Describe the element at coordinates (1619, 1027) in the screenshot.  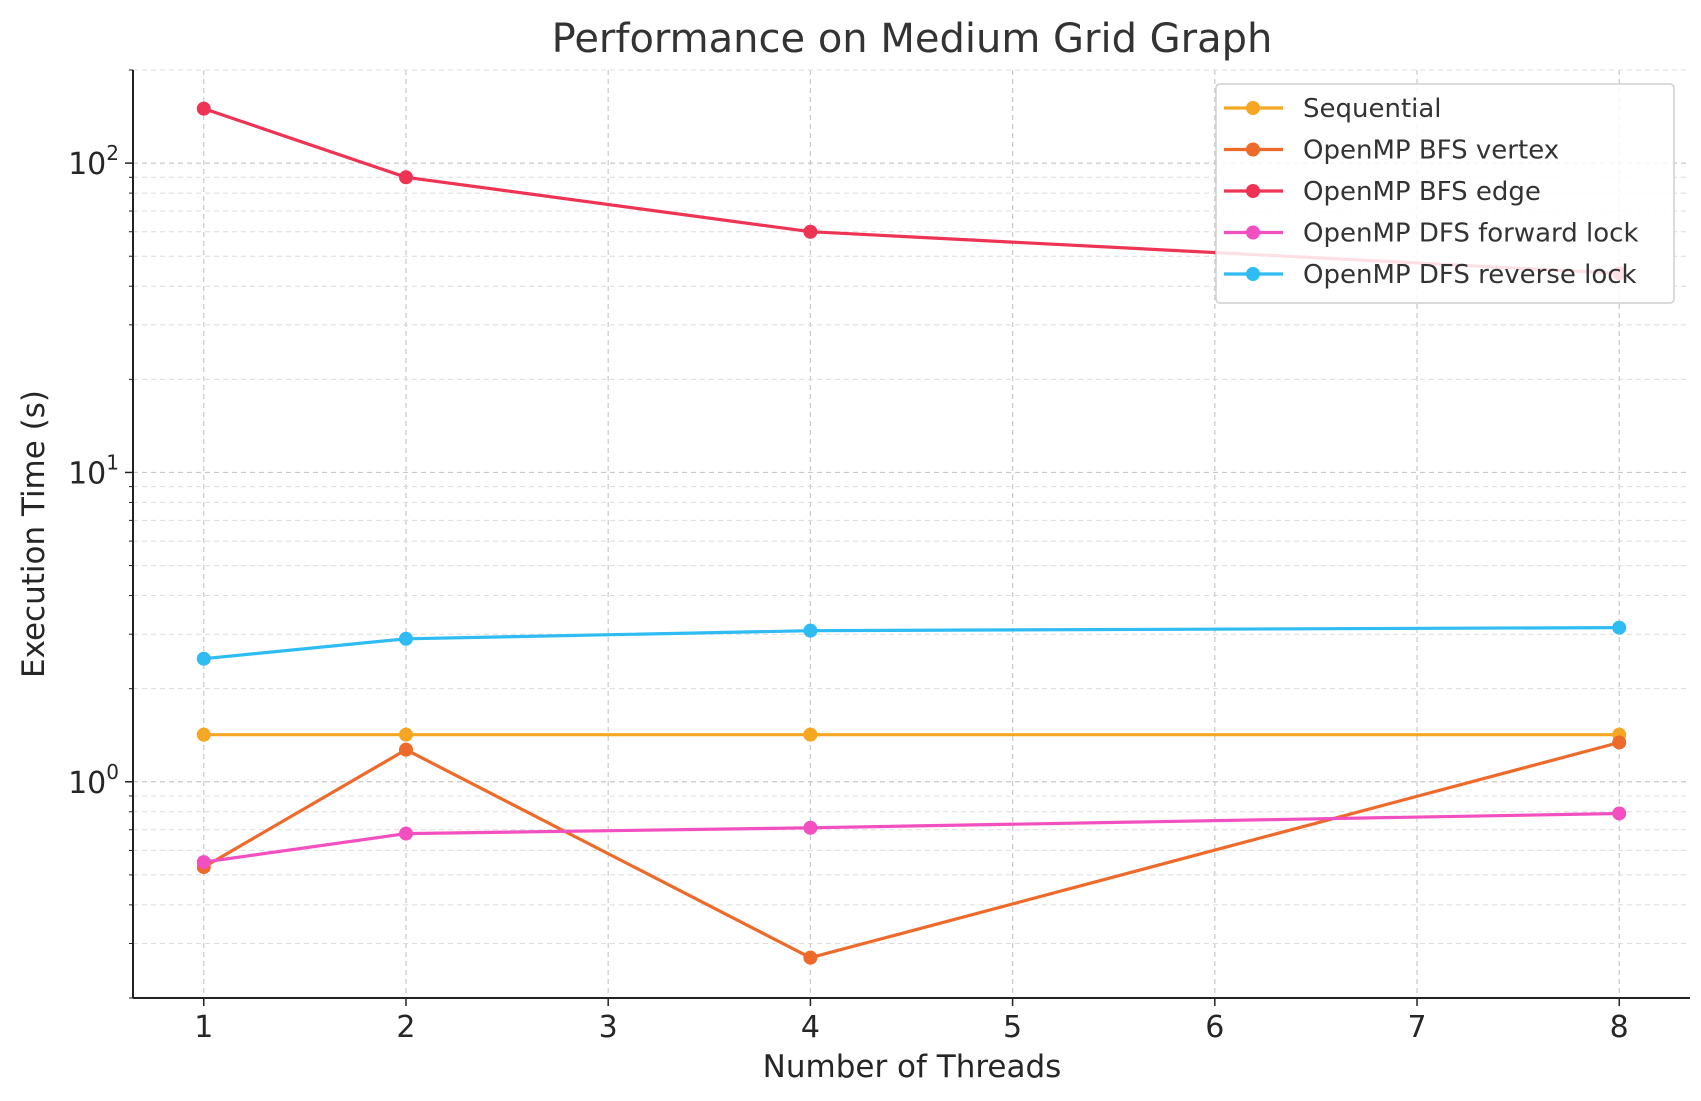
I see `x-tick-label: 8` at that location.